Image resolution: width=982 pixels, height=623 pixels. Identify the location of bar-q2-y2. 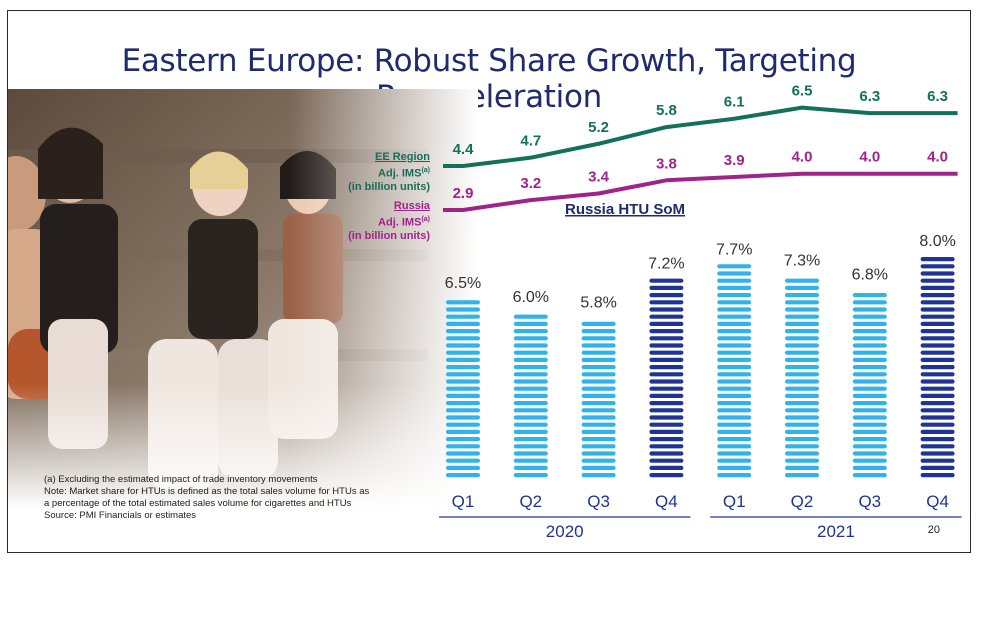
(802, 378).